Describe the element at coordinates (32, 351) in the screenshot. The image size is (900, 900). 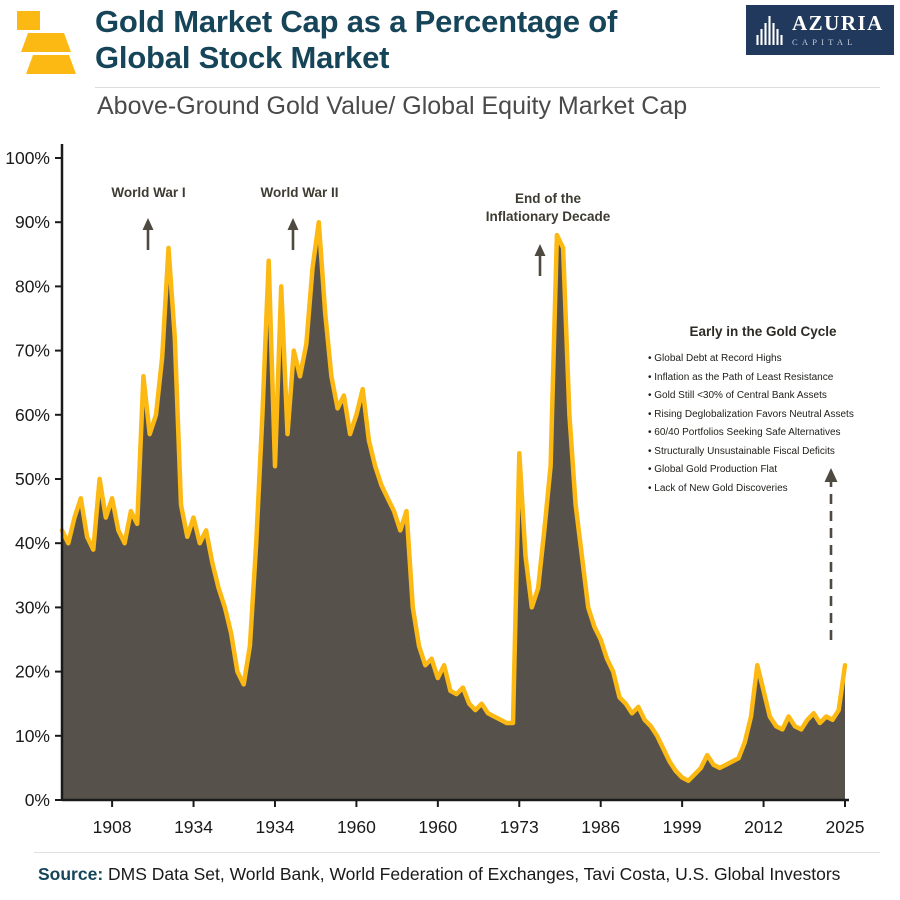
I see `y-tick-label: 70%` at that location.